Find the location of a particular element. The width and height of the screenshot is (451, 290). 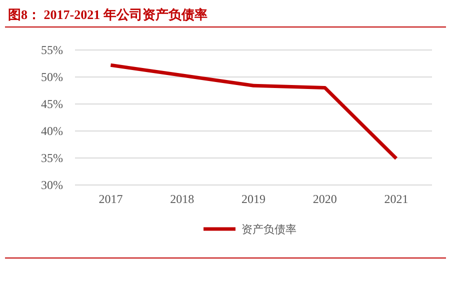

y-tick-label: 30% is located at coordinates (52, 185).